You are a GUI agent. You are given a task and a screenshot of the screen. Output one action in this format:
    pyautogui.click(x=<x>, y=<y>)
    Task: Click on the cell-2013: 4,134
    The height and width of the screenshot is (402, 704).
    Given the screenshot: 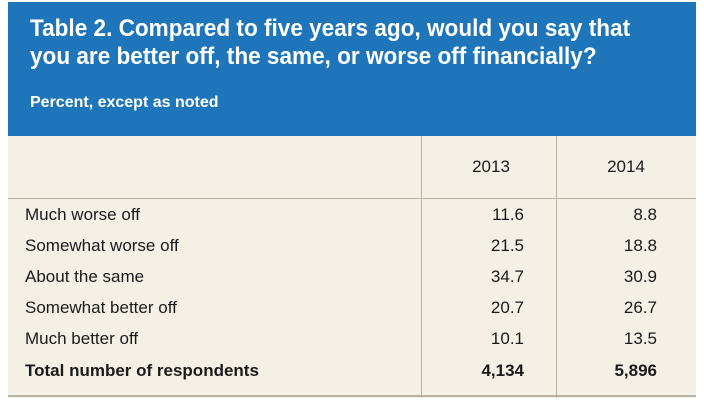 What is the action you would take?
    pyautogui.click(x=502, y=370)
    